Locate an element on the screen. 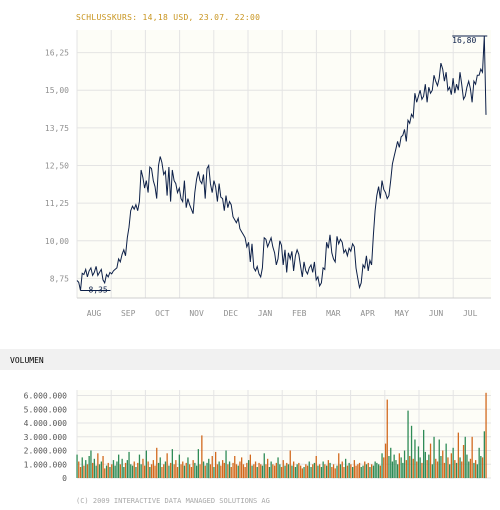 This screenshot has height=510, width=500. price-y-tick-label: 13,75 is located at coordinates (57, 128).